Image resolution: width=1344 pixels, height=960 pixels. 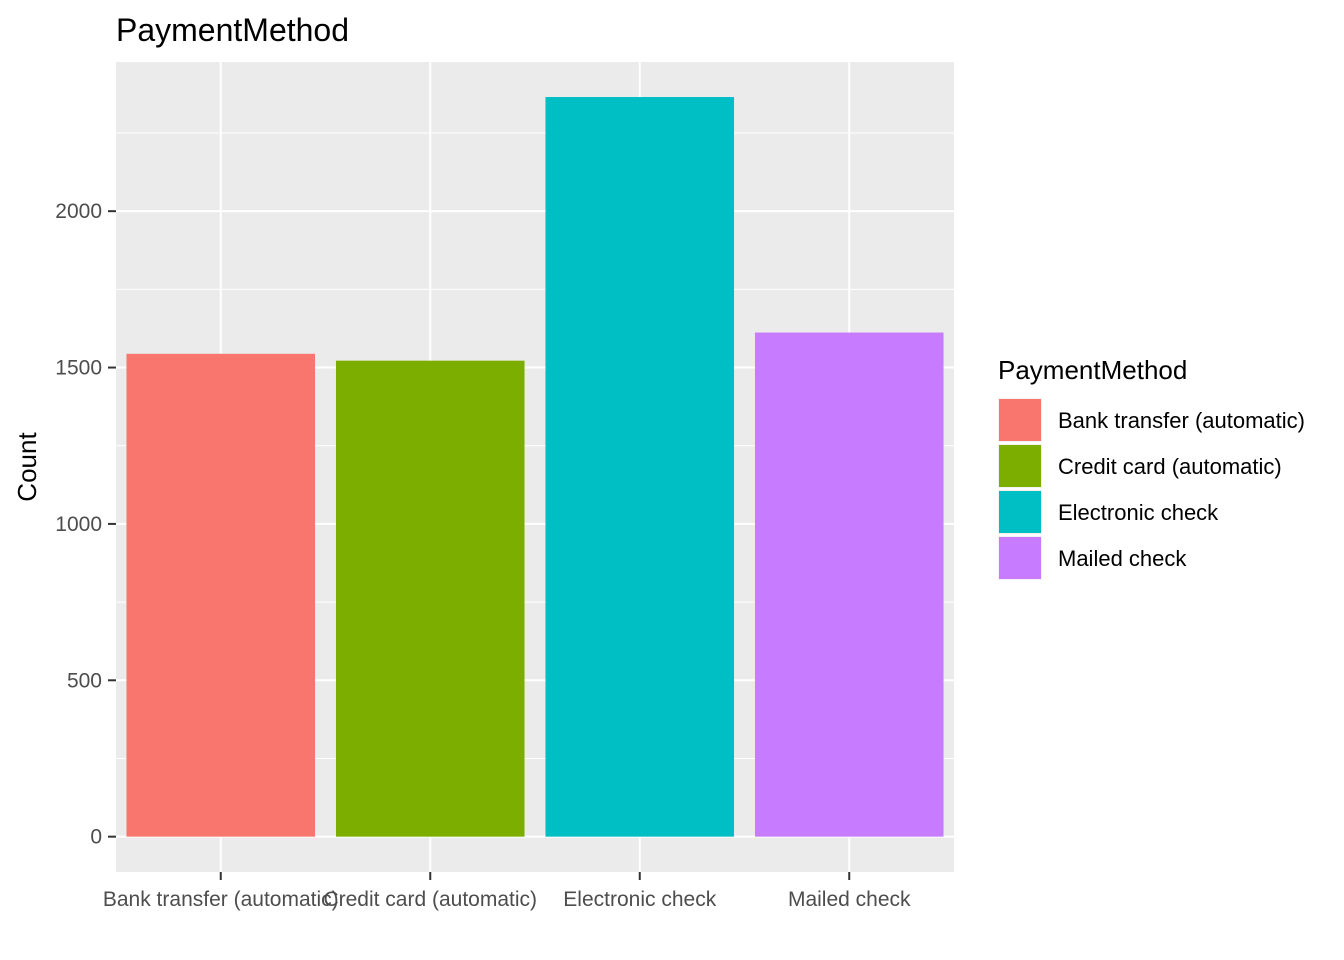 What do you see at coordinates (639, 899) in the screenshot?
I see `x-tick-label: Electronic check` at bounding box center [639, 899].